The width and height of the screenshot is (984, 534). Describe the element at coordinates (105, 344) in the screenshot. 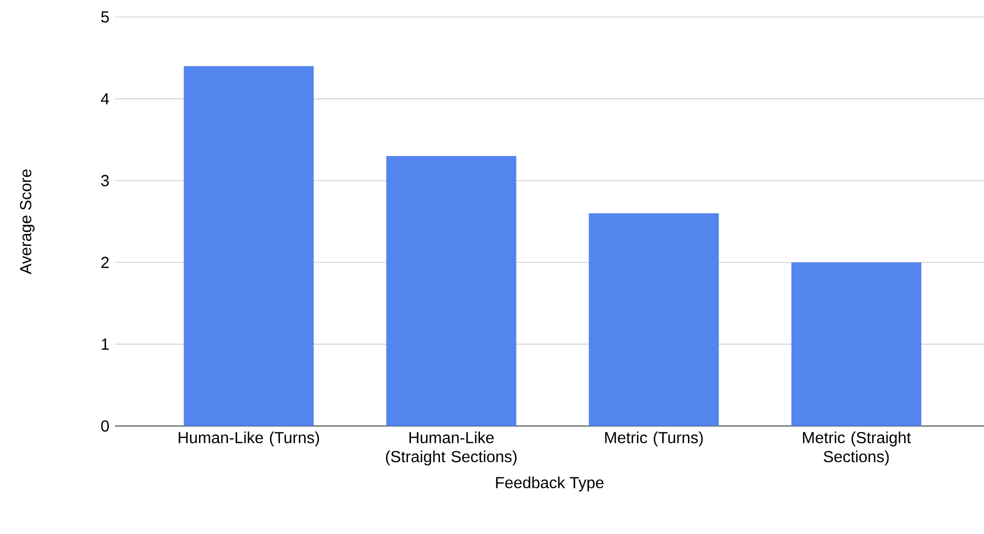

I see `y-tick-label: 1` at that location.